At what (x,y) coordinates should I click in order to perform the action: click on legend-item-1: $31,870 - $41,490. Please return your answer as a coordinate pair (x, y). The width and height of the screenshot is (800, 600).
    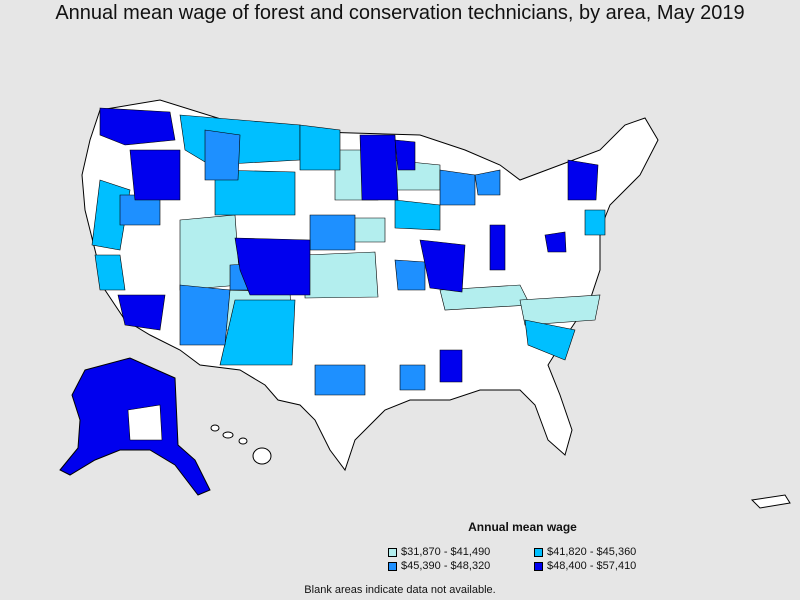
    Looking at the image, I should click on (439, 552).